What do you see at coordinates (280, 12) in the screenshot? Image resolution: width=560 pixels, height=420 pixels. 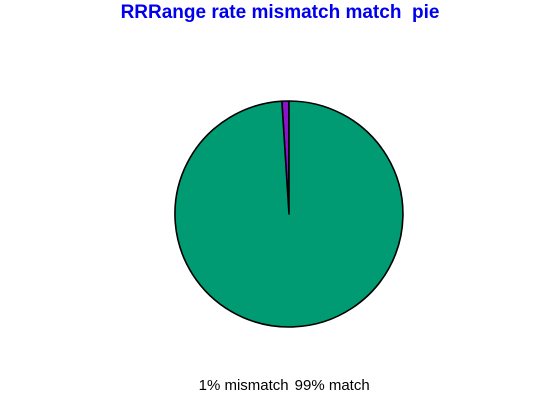 I see `chart-title: RRRange rate mismatch match pie` at bounding box center [280, 12].